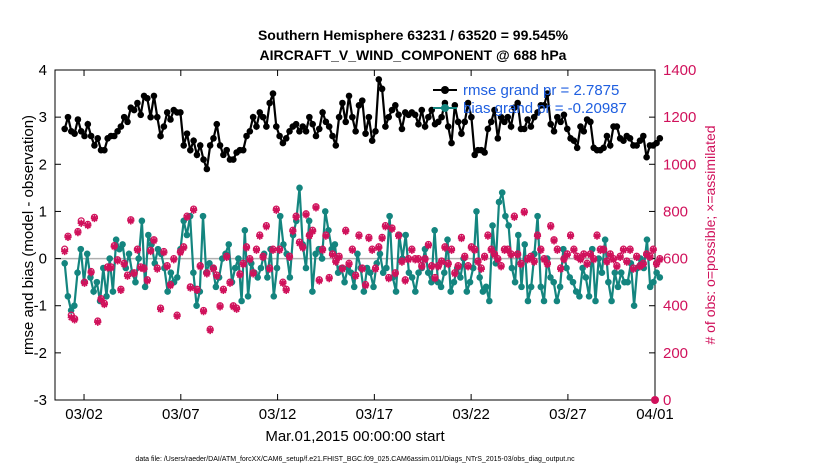 Image resolution: width=830 pixels, height=470 pixels. Describe the element at coordinates (568, 414) in the screenshot. I see `x-tick-label: 03/27` at that location.